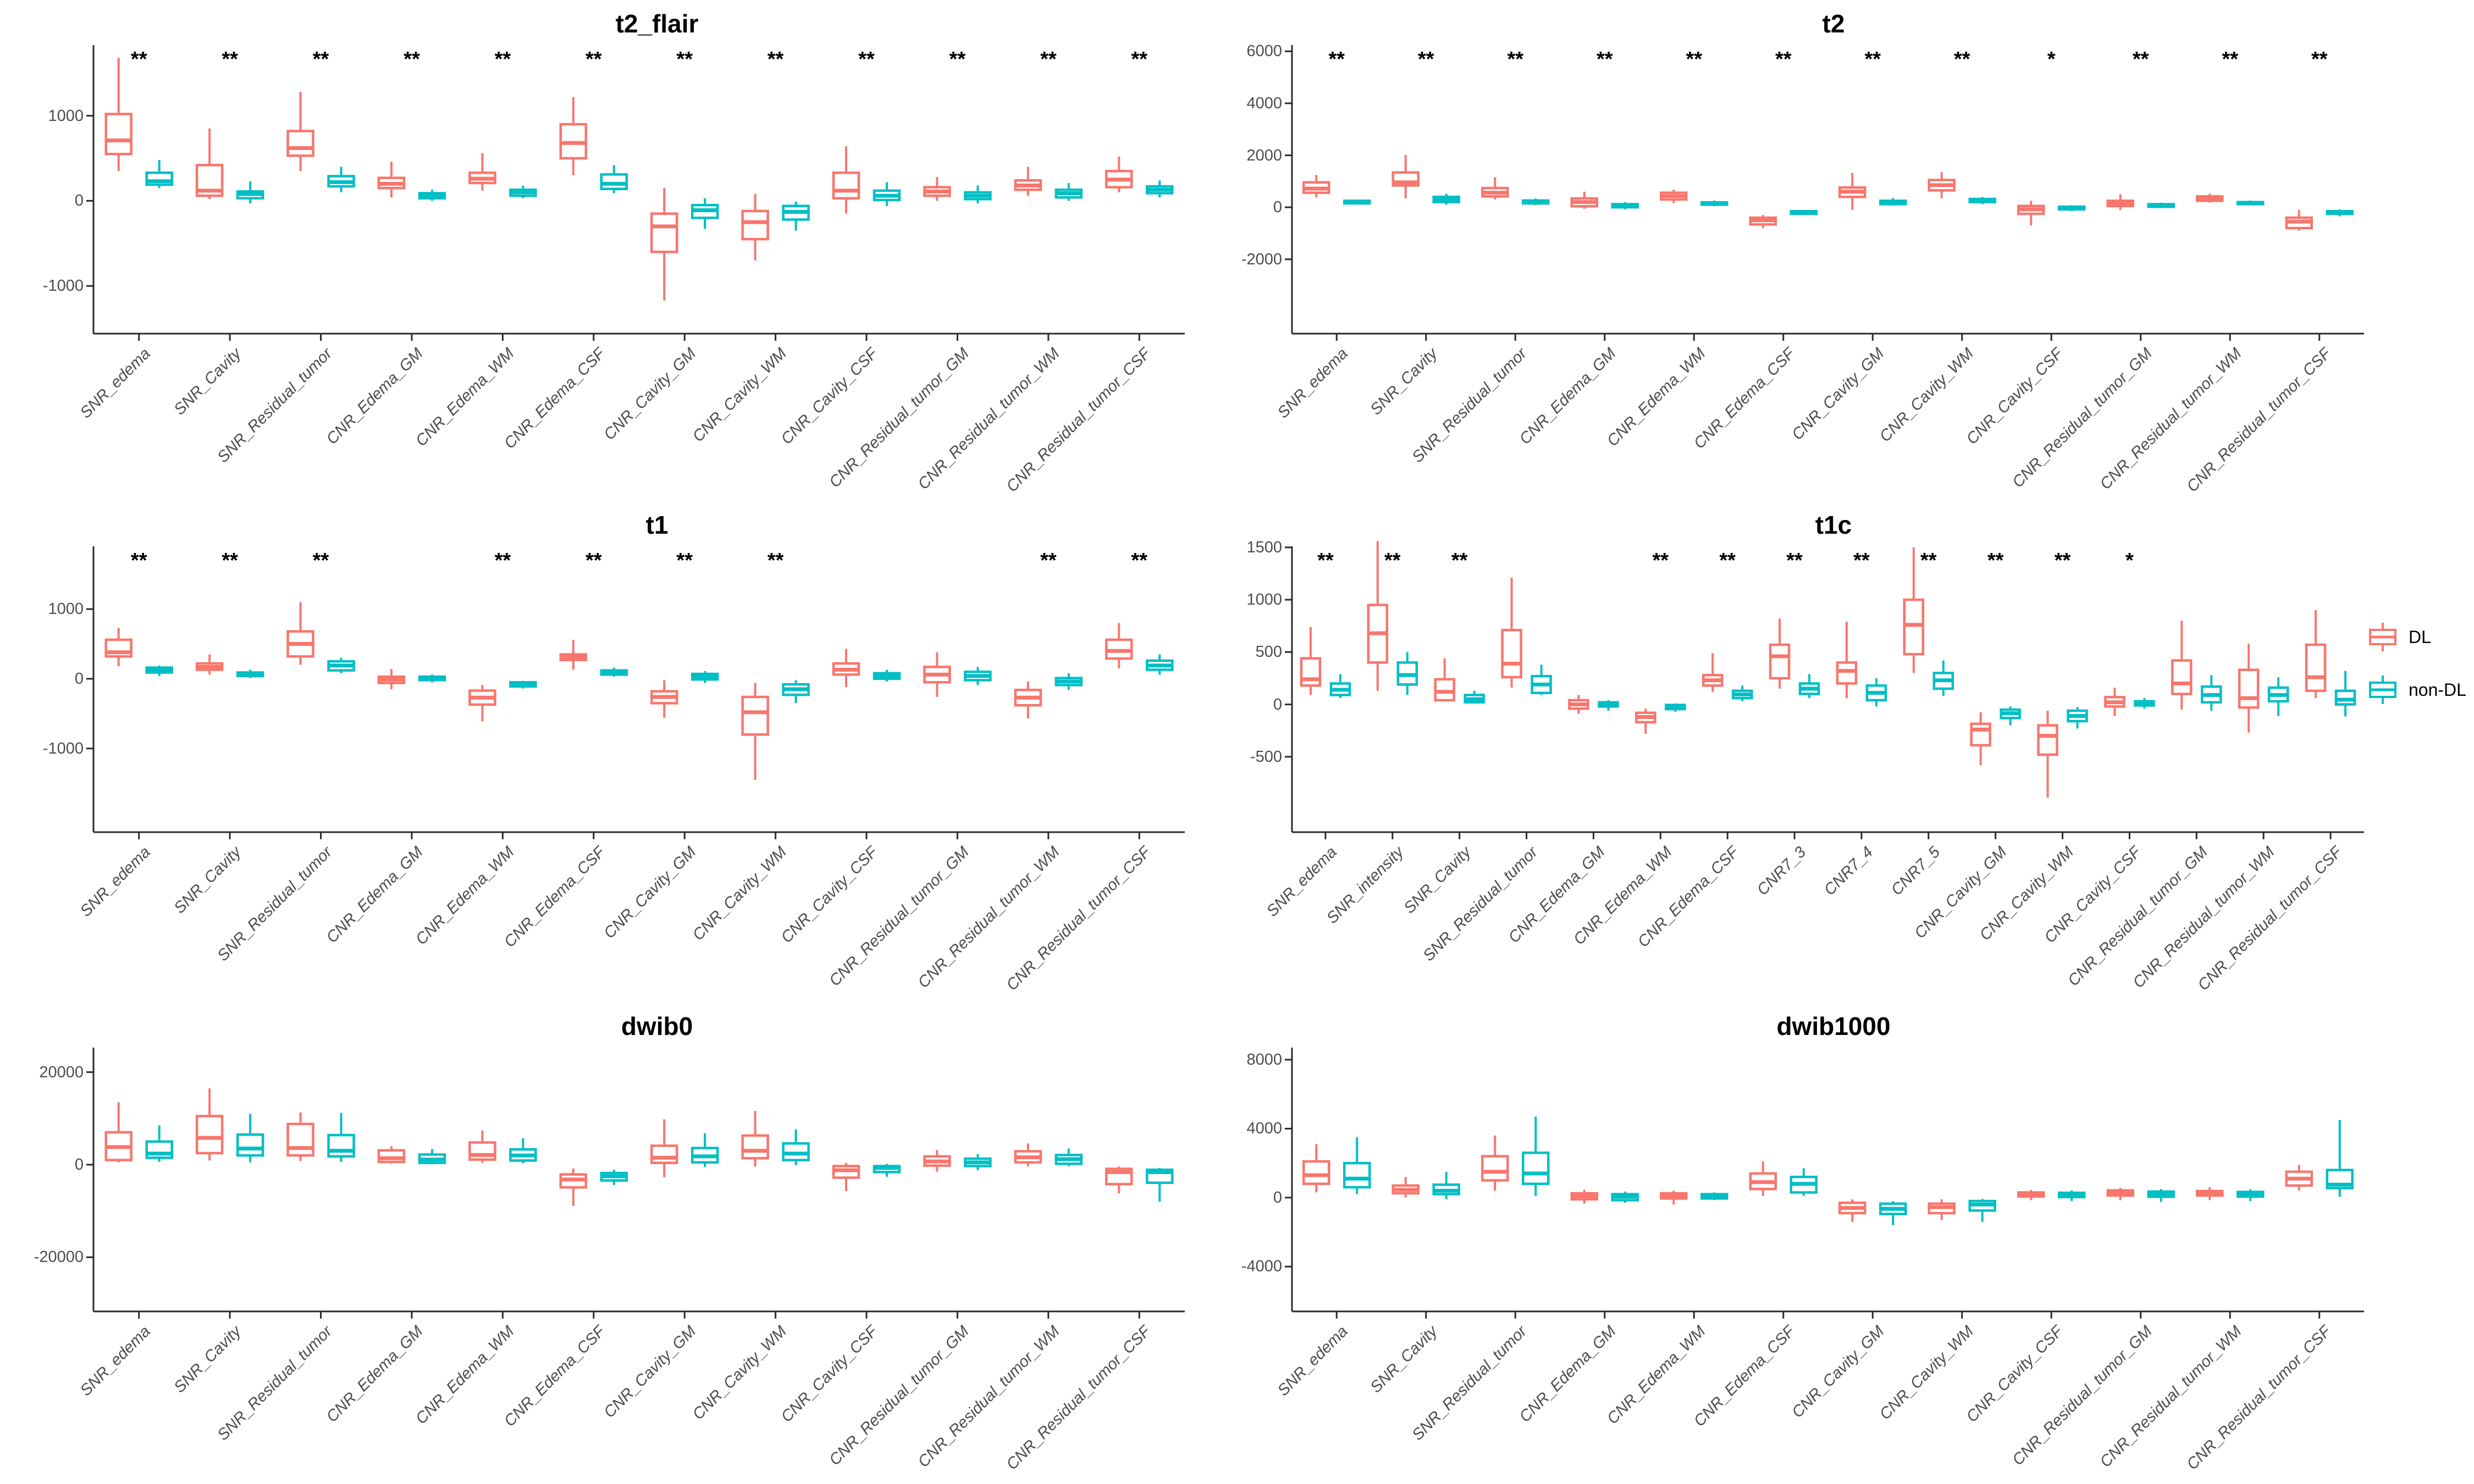  What do you see at coordinates (1848, 871) in the screenshot?
I see `x-tick-label: CNR7_4` at bounding box center [1848, 871].